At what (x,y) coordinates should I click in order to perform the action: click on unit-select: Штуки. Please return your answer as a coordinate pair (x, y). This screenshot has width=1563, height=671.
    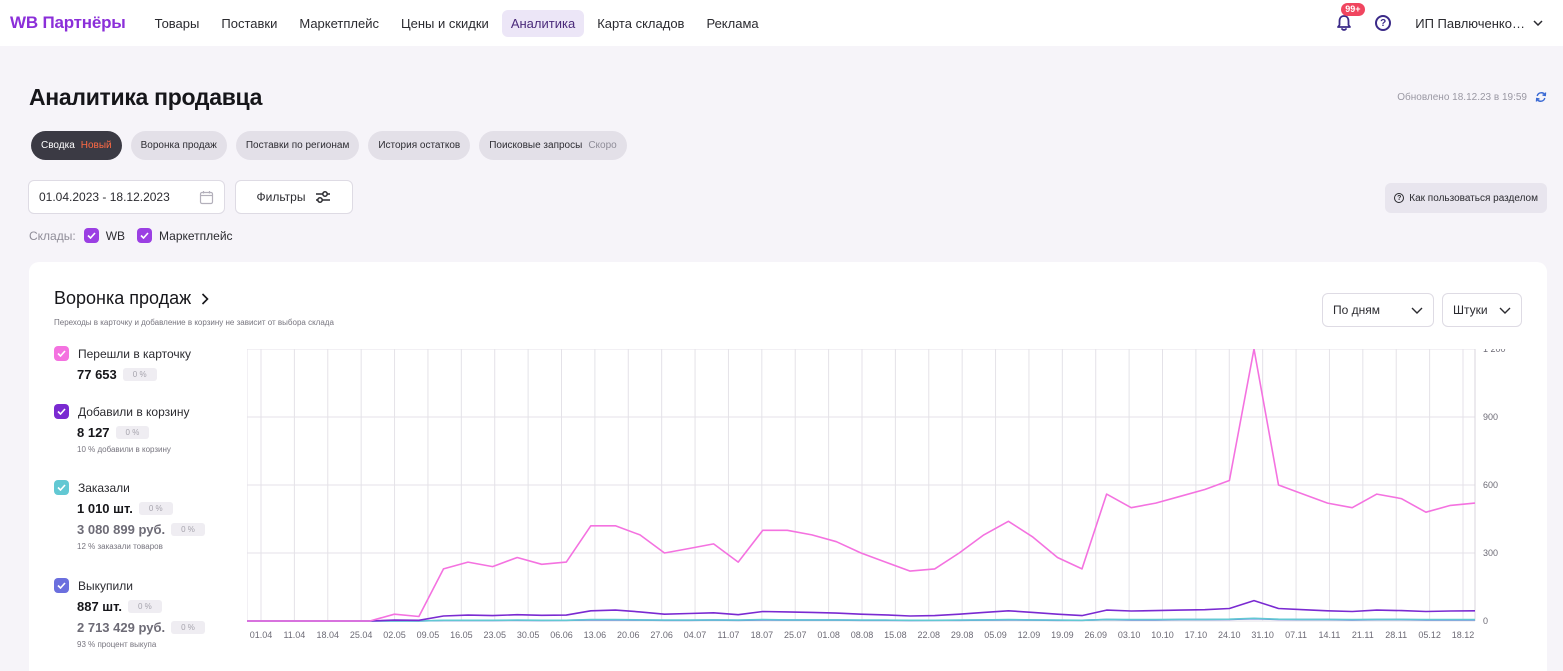
    Looking at the image, I should click on (1482, 310).